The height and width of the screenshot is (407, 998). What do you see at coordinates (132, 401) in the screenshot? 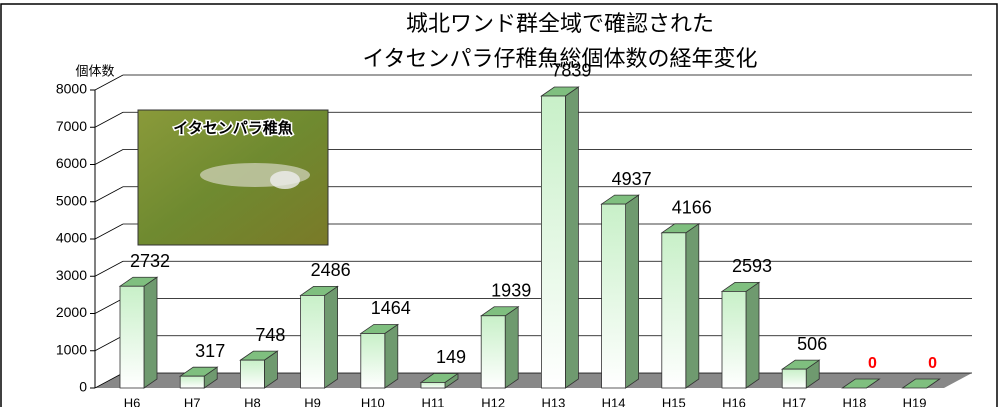
I see `x-tick-label: H6` at bounding box center [132, 401].